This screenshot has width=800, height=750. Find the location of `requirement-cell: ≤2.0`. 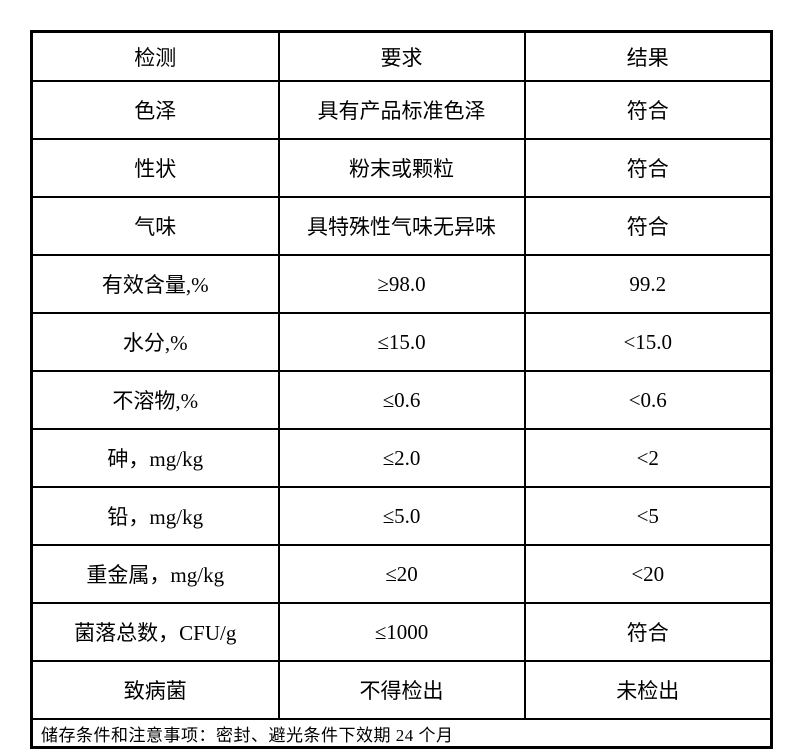

requirement-cell: ≤2.0 is located at coordinates (401, 458).